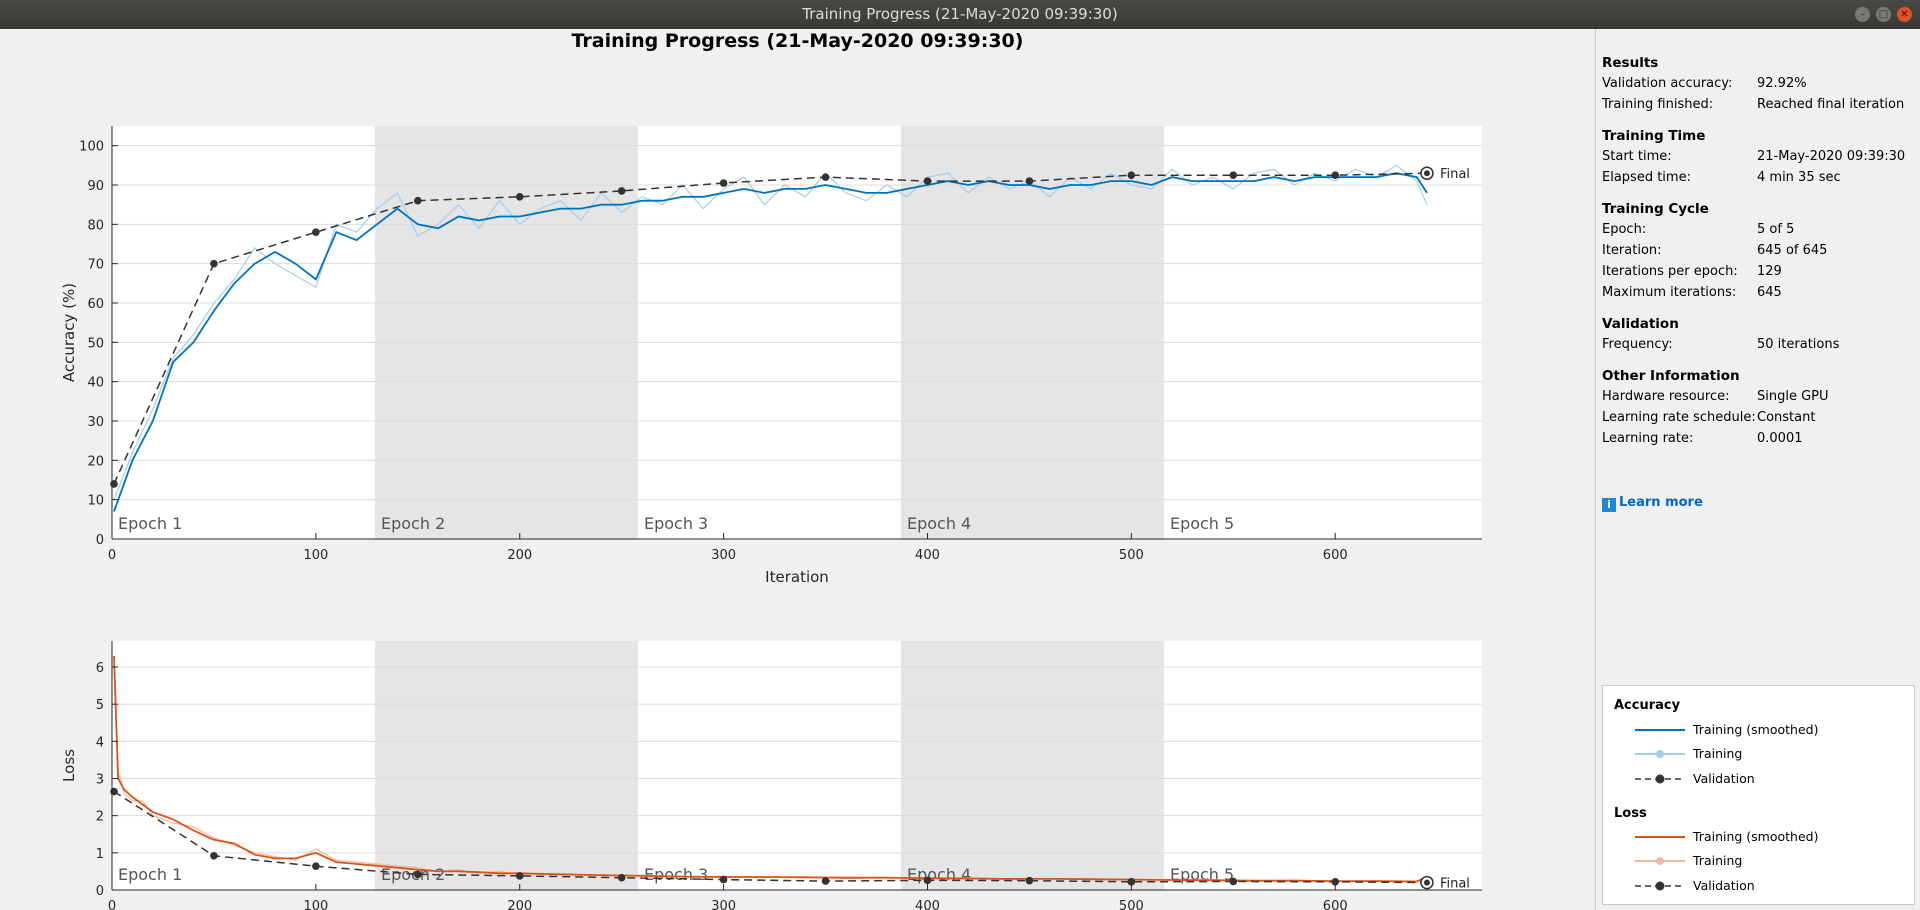 This screenshot has width=1920, height=910. What do you see at coordinates (1782, 83) in the screenshot?
I see `validation-accuracy-value: 92.92%` at bounding box center [1782, 83].